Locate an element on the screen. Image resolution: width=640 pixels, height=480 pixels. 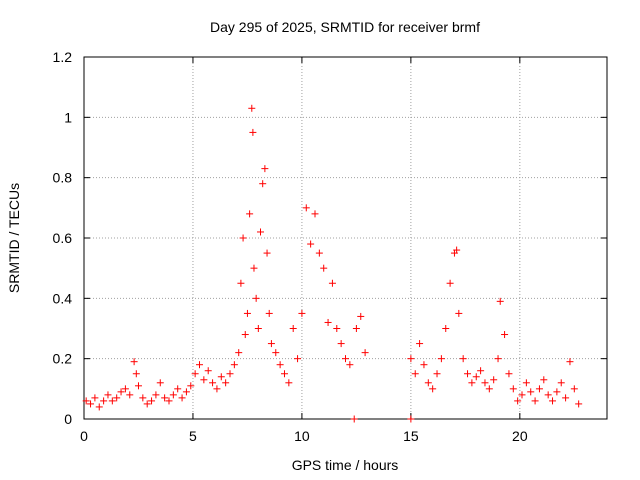
y-tick-label: 0 is located at coordinates (68, 419).